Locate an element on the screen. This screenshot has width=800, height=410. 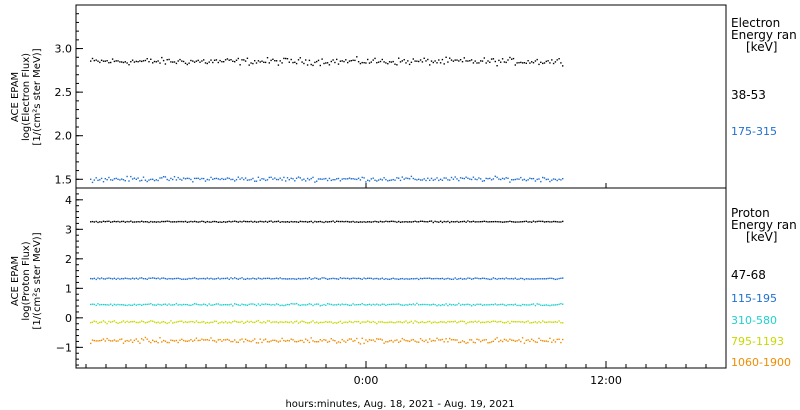
electron-y-ticks: 1.52.02.53.0 is located at coordinates (69, 99).